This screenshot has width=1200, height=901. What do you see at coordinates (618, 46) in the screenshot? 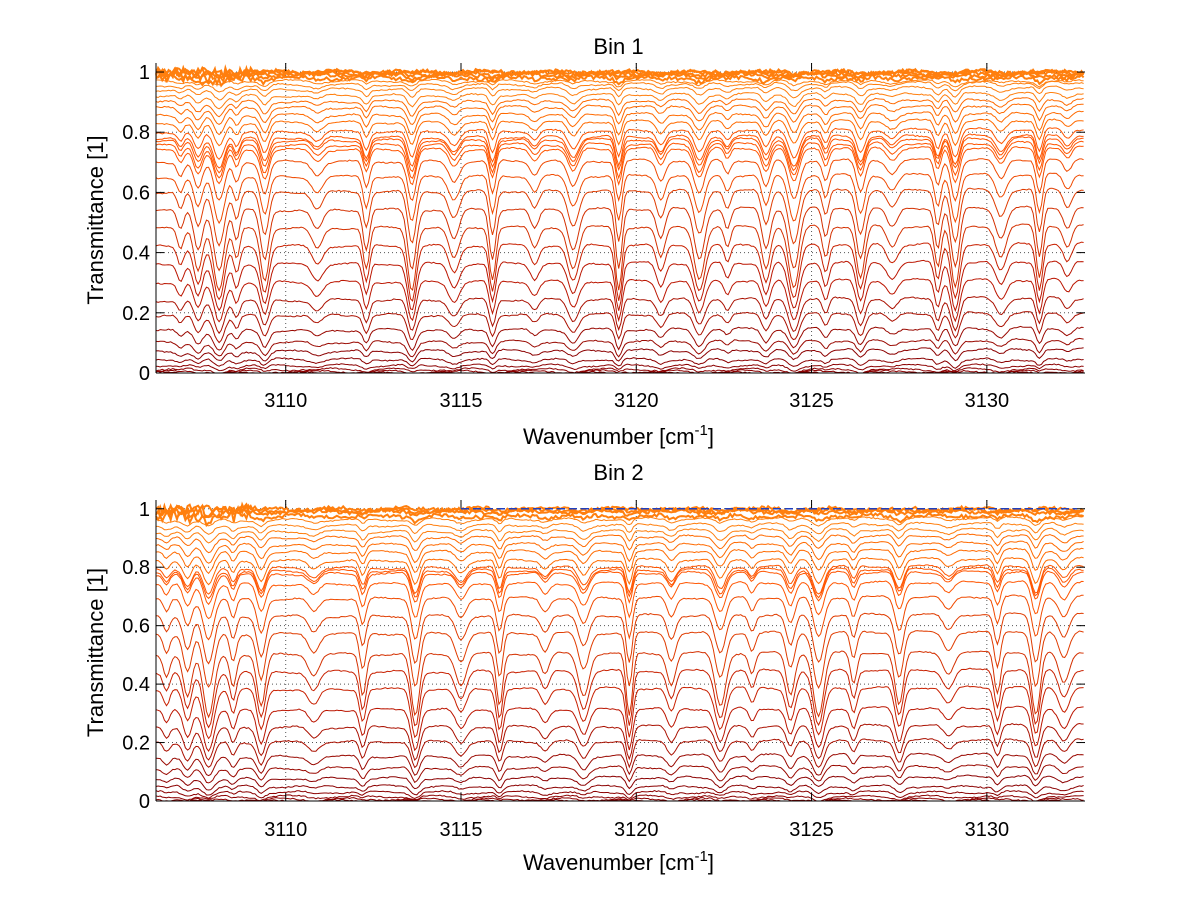
I see `chart-title: Bin 1` at bounding box center [618, 46].